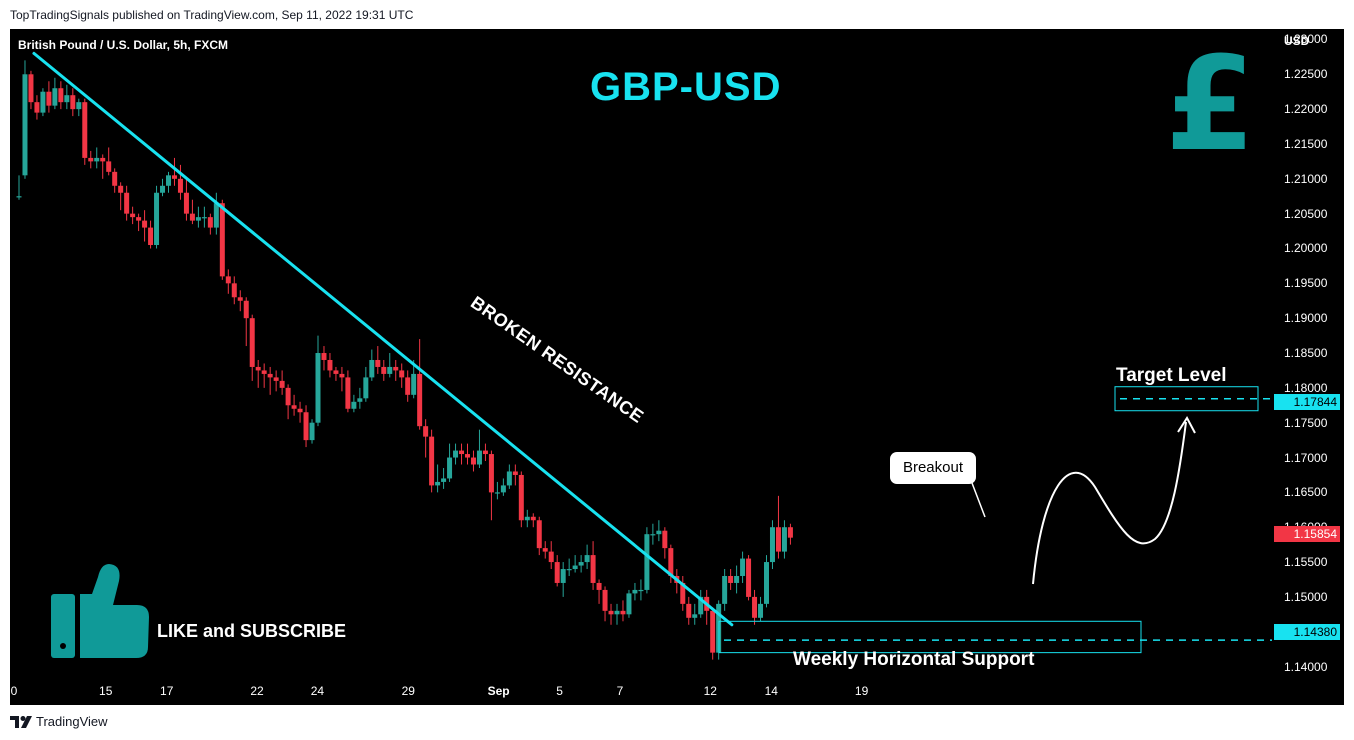 The width and height of the screenshot is (1354, 740). I want to click on footer: TradingView, so click(59, 721).